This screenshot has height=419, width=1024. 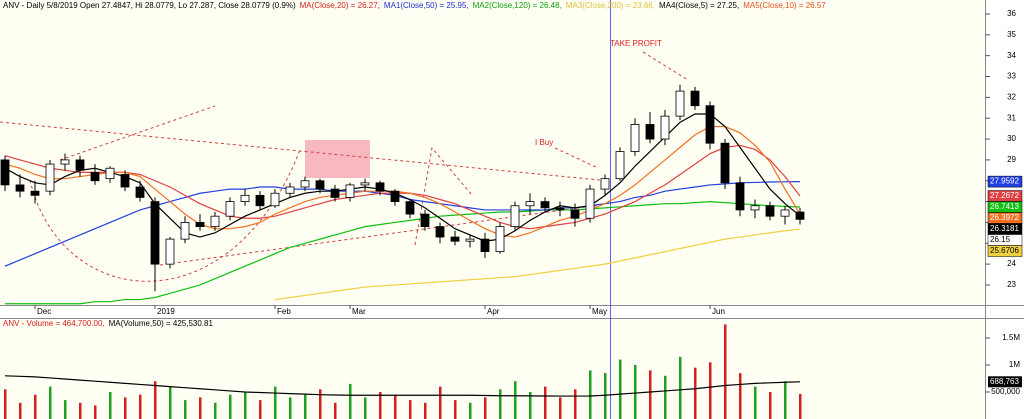 I want to click on header-part: MA1(Close,50) = 25.95,, so click(x=426, y=5).